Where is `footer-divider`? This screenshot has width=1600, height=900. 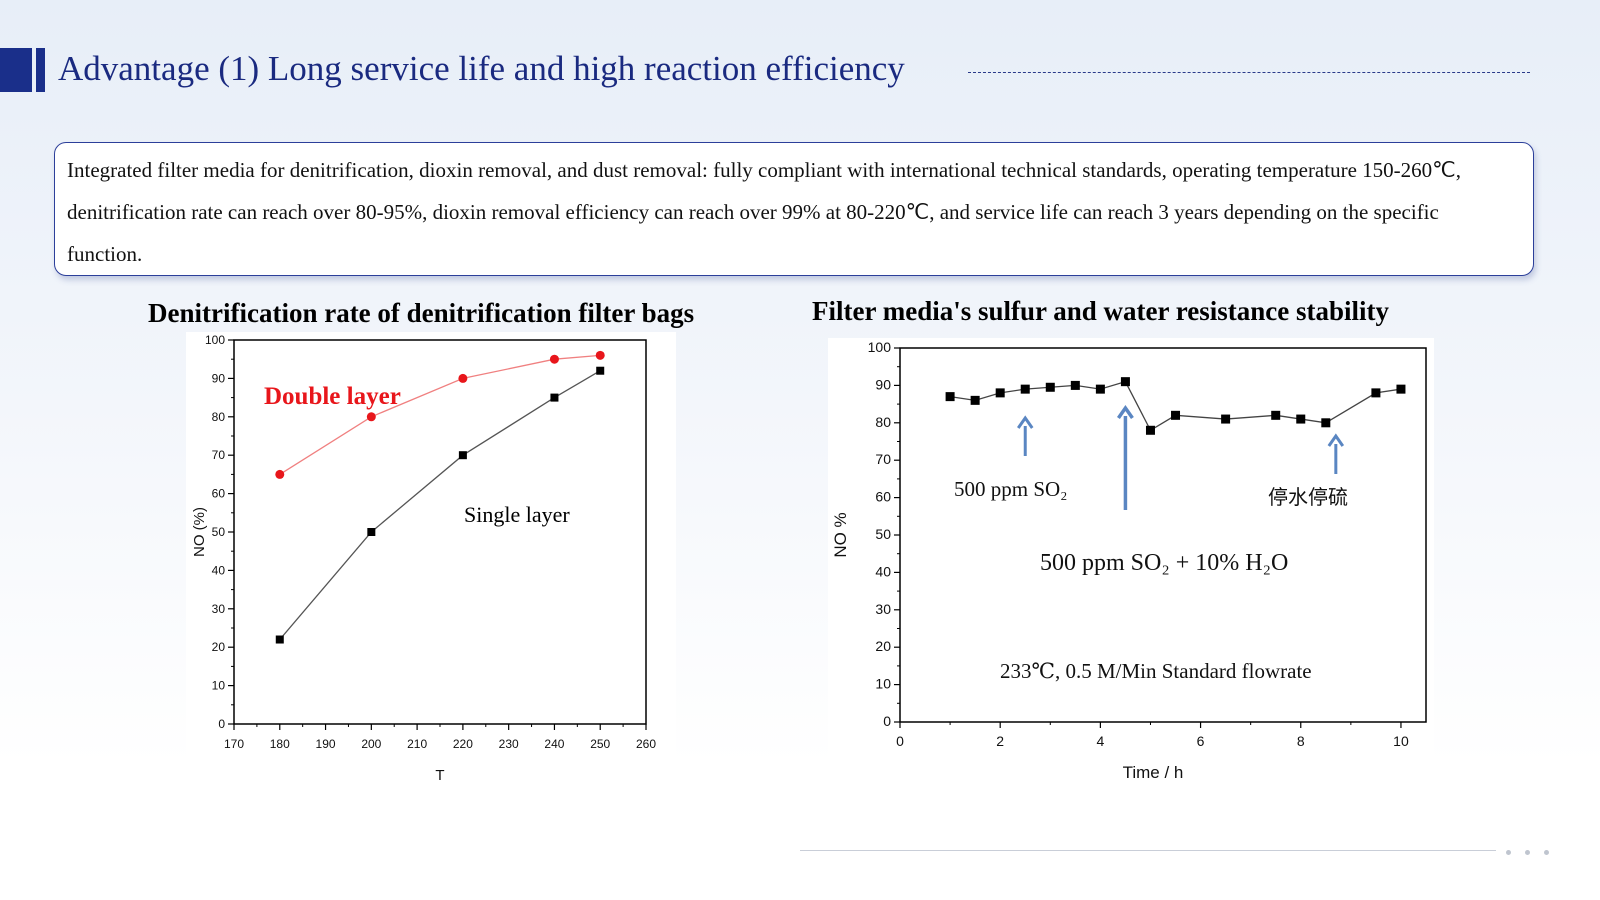 footer-divider is located at coordinates (1148, 850).